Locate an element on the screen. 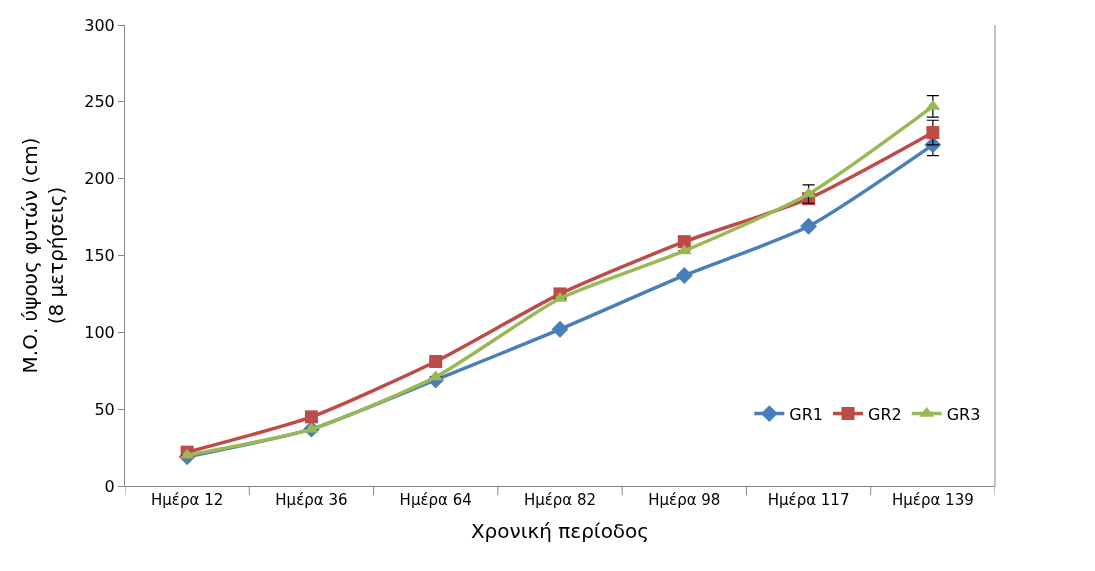  x-tick-label: Ημέρα 98 is located at coordinates (684, 500).